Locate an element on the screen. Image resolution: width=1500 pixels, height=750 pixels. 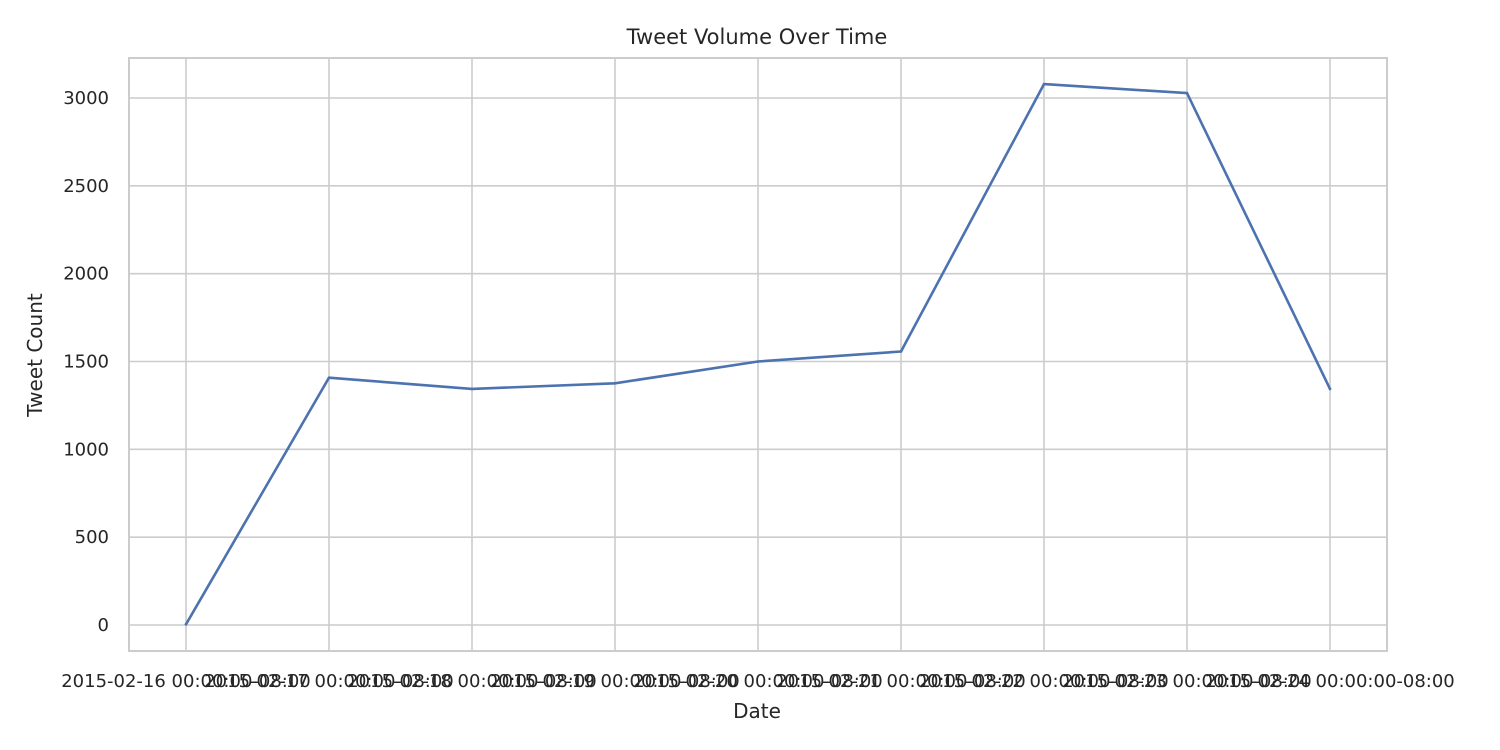
x-axis-title: Date is located at coordinates (757, 711).